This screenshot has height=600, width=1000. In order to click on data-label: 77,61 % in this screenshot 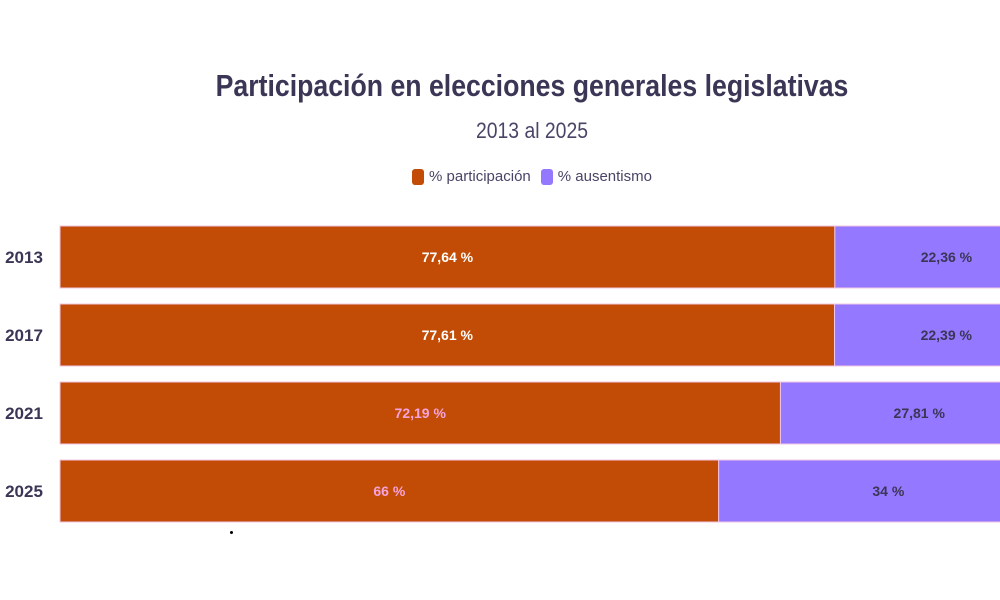, I will do `click(448, 335)`.